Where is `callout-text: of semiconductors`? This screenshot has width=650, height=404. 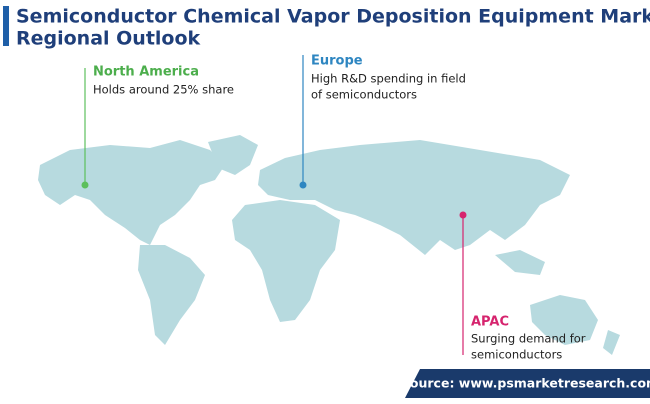
callout-text: of semiconductors is located at coordinates (364, 95).